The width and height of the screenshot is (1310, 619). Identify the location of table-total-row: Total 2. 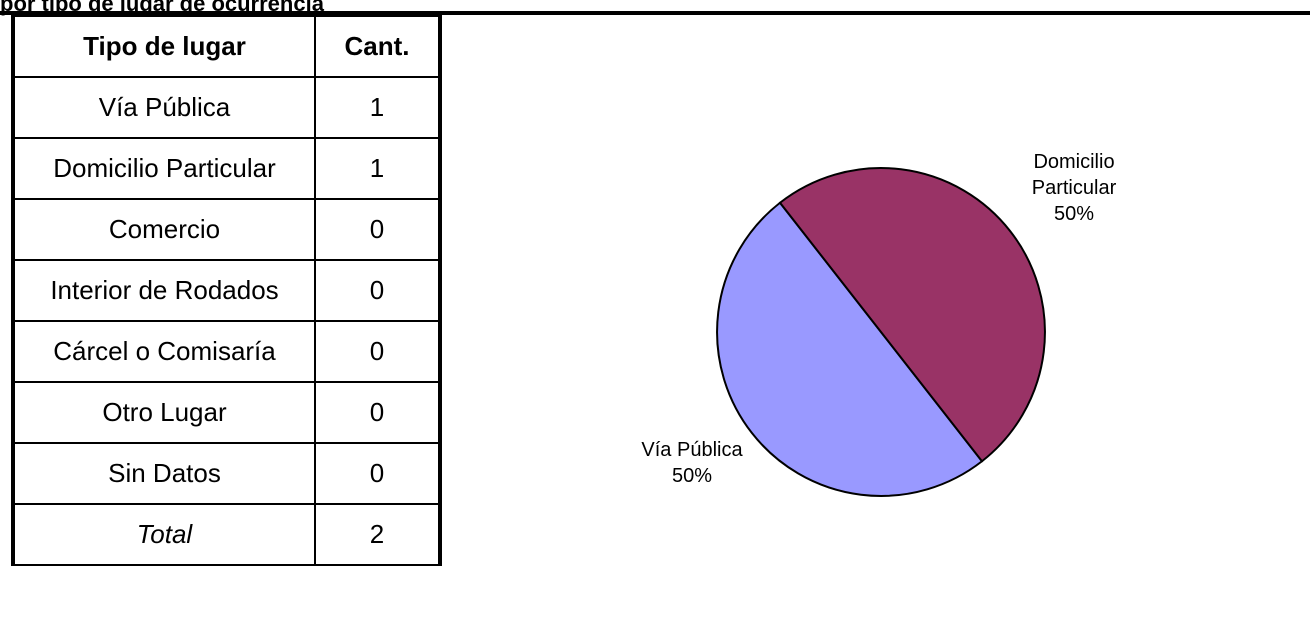
(226, 534).